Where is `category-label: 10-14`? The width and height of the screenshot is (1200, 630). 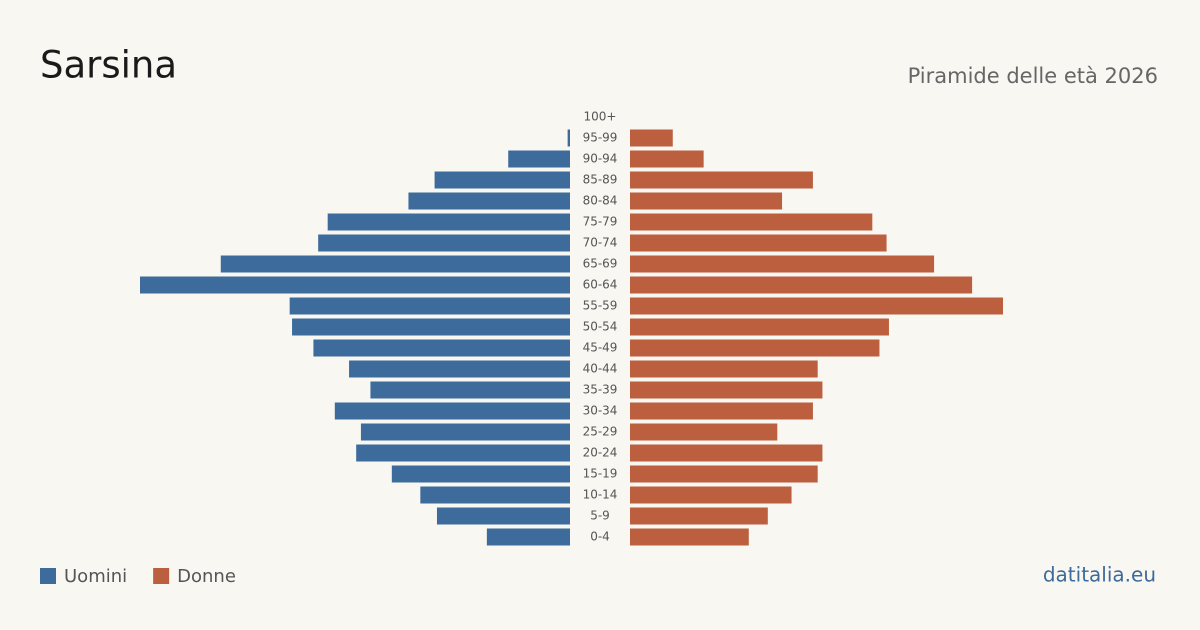
category-label: 10-14 is located at coordinates (600, 495).